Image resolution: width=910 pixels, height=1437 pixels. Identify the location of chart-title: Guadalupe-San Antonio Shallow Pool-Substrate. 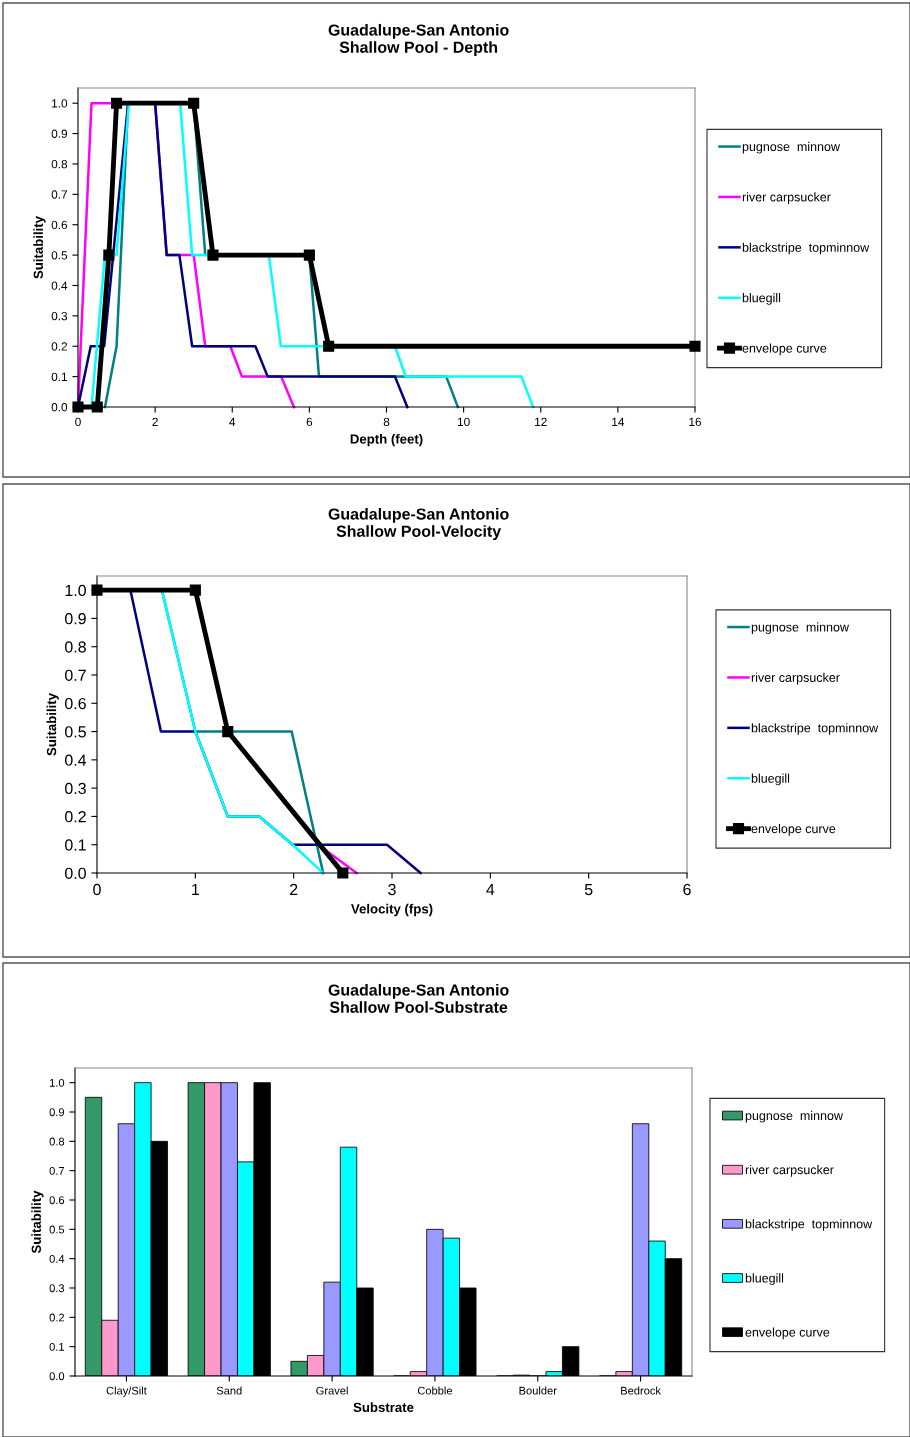
(418, 998).